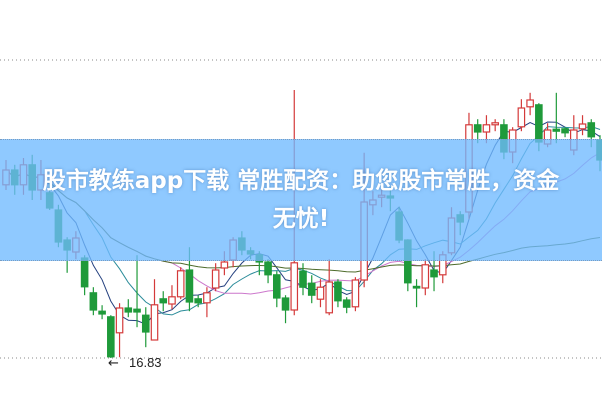  I want to click on banner-line-1: 股市教练app下载 常胜配资：助您股市常胜，资金, so click(301, 181).